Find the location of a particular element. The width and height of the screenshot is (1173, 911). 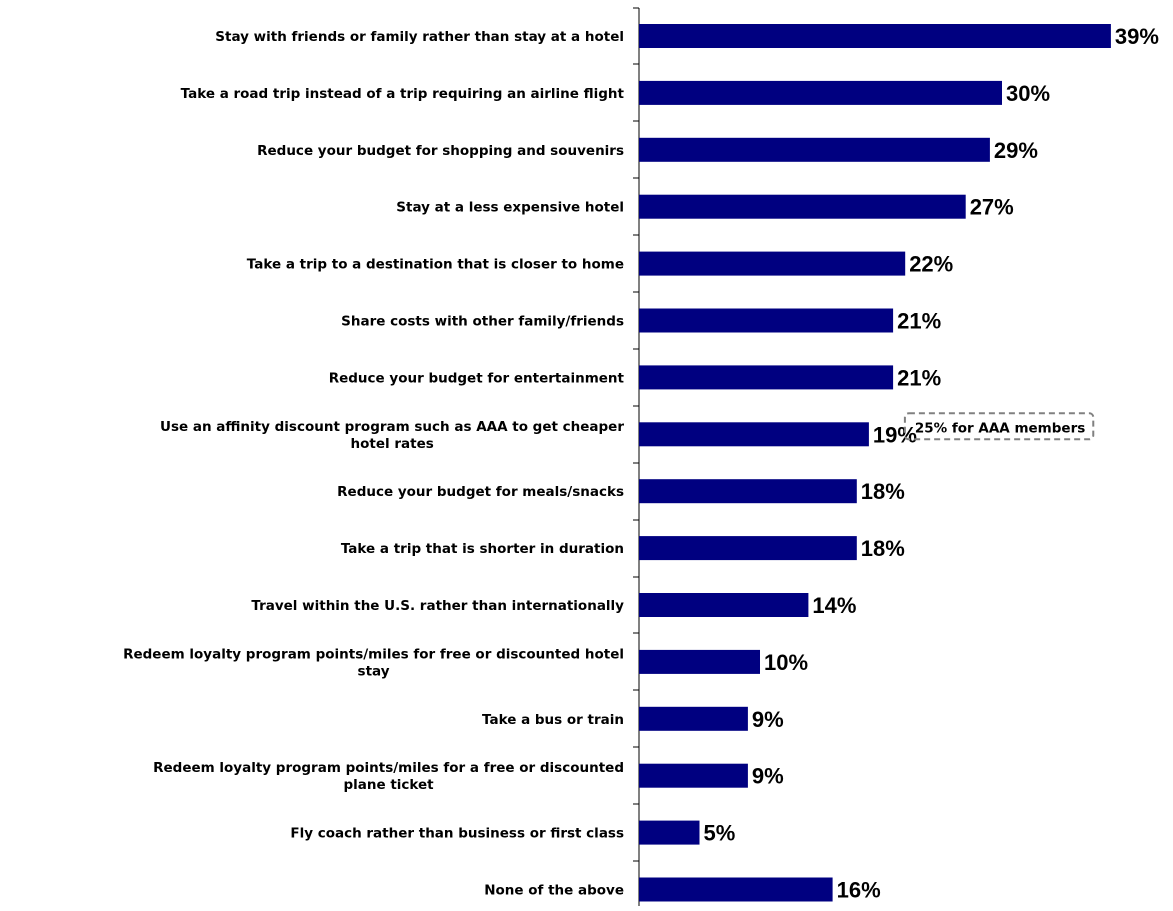

category-label: Reduce your budget for meals/snacks is located at coordinates (480, 492).